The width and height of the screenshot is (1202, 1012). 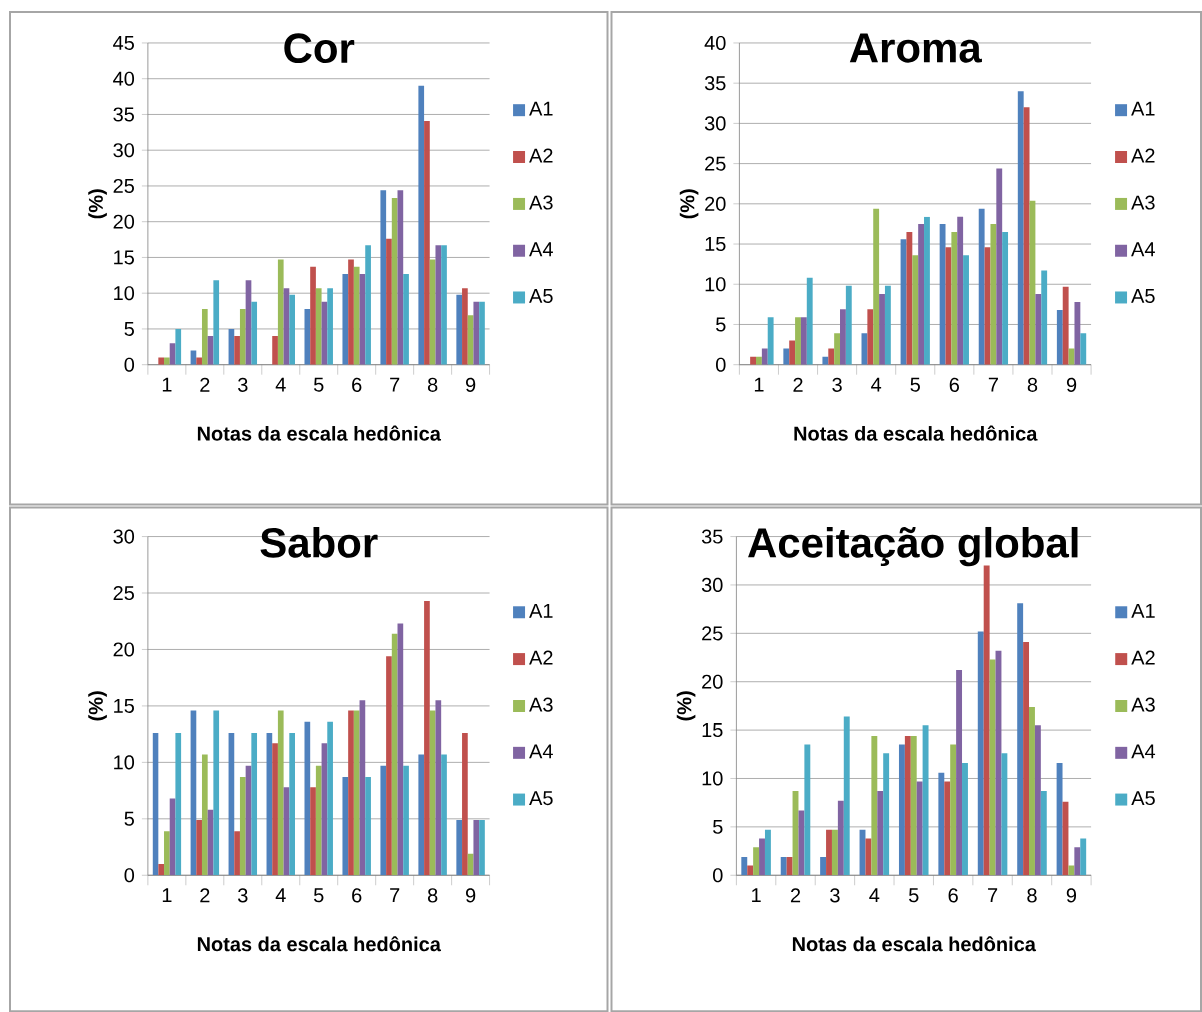 I want to click on y-tick-label: 40, so click(x=124, y=78).